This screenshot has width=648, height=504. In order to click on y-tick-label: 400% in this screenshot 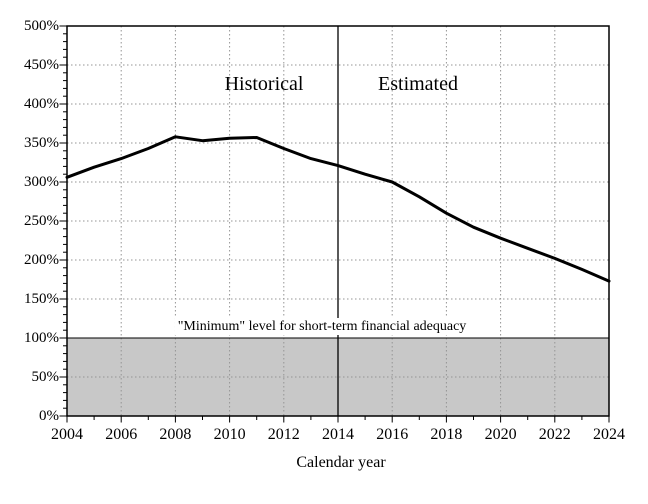, I will do `click(41, 104)`.